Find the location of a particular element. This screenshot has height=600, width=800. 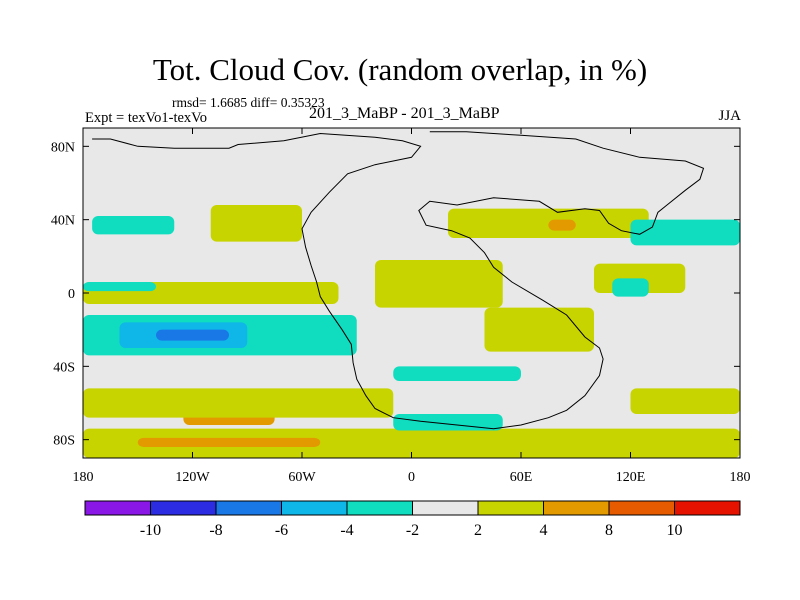

colorbar-label: 4 is located at coordinates (544, 530).